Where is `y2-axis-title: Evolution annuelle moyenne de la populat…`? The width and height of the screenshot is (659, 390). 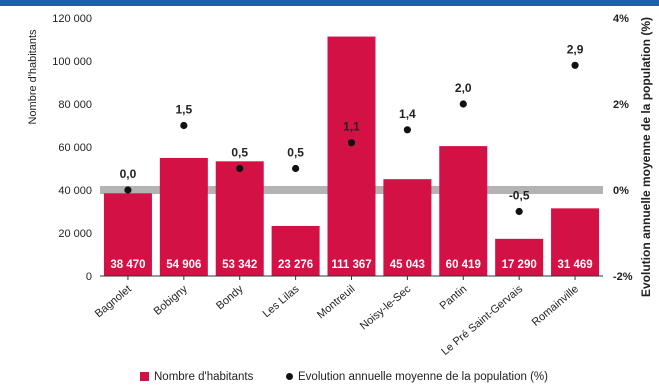 y2-axis-title: Evolution annuelle moyenne de la populat… is located at coordinates (646, 157).